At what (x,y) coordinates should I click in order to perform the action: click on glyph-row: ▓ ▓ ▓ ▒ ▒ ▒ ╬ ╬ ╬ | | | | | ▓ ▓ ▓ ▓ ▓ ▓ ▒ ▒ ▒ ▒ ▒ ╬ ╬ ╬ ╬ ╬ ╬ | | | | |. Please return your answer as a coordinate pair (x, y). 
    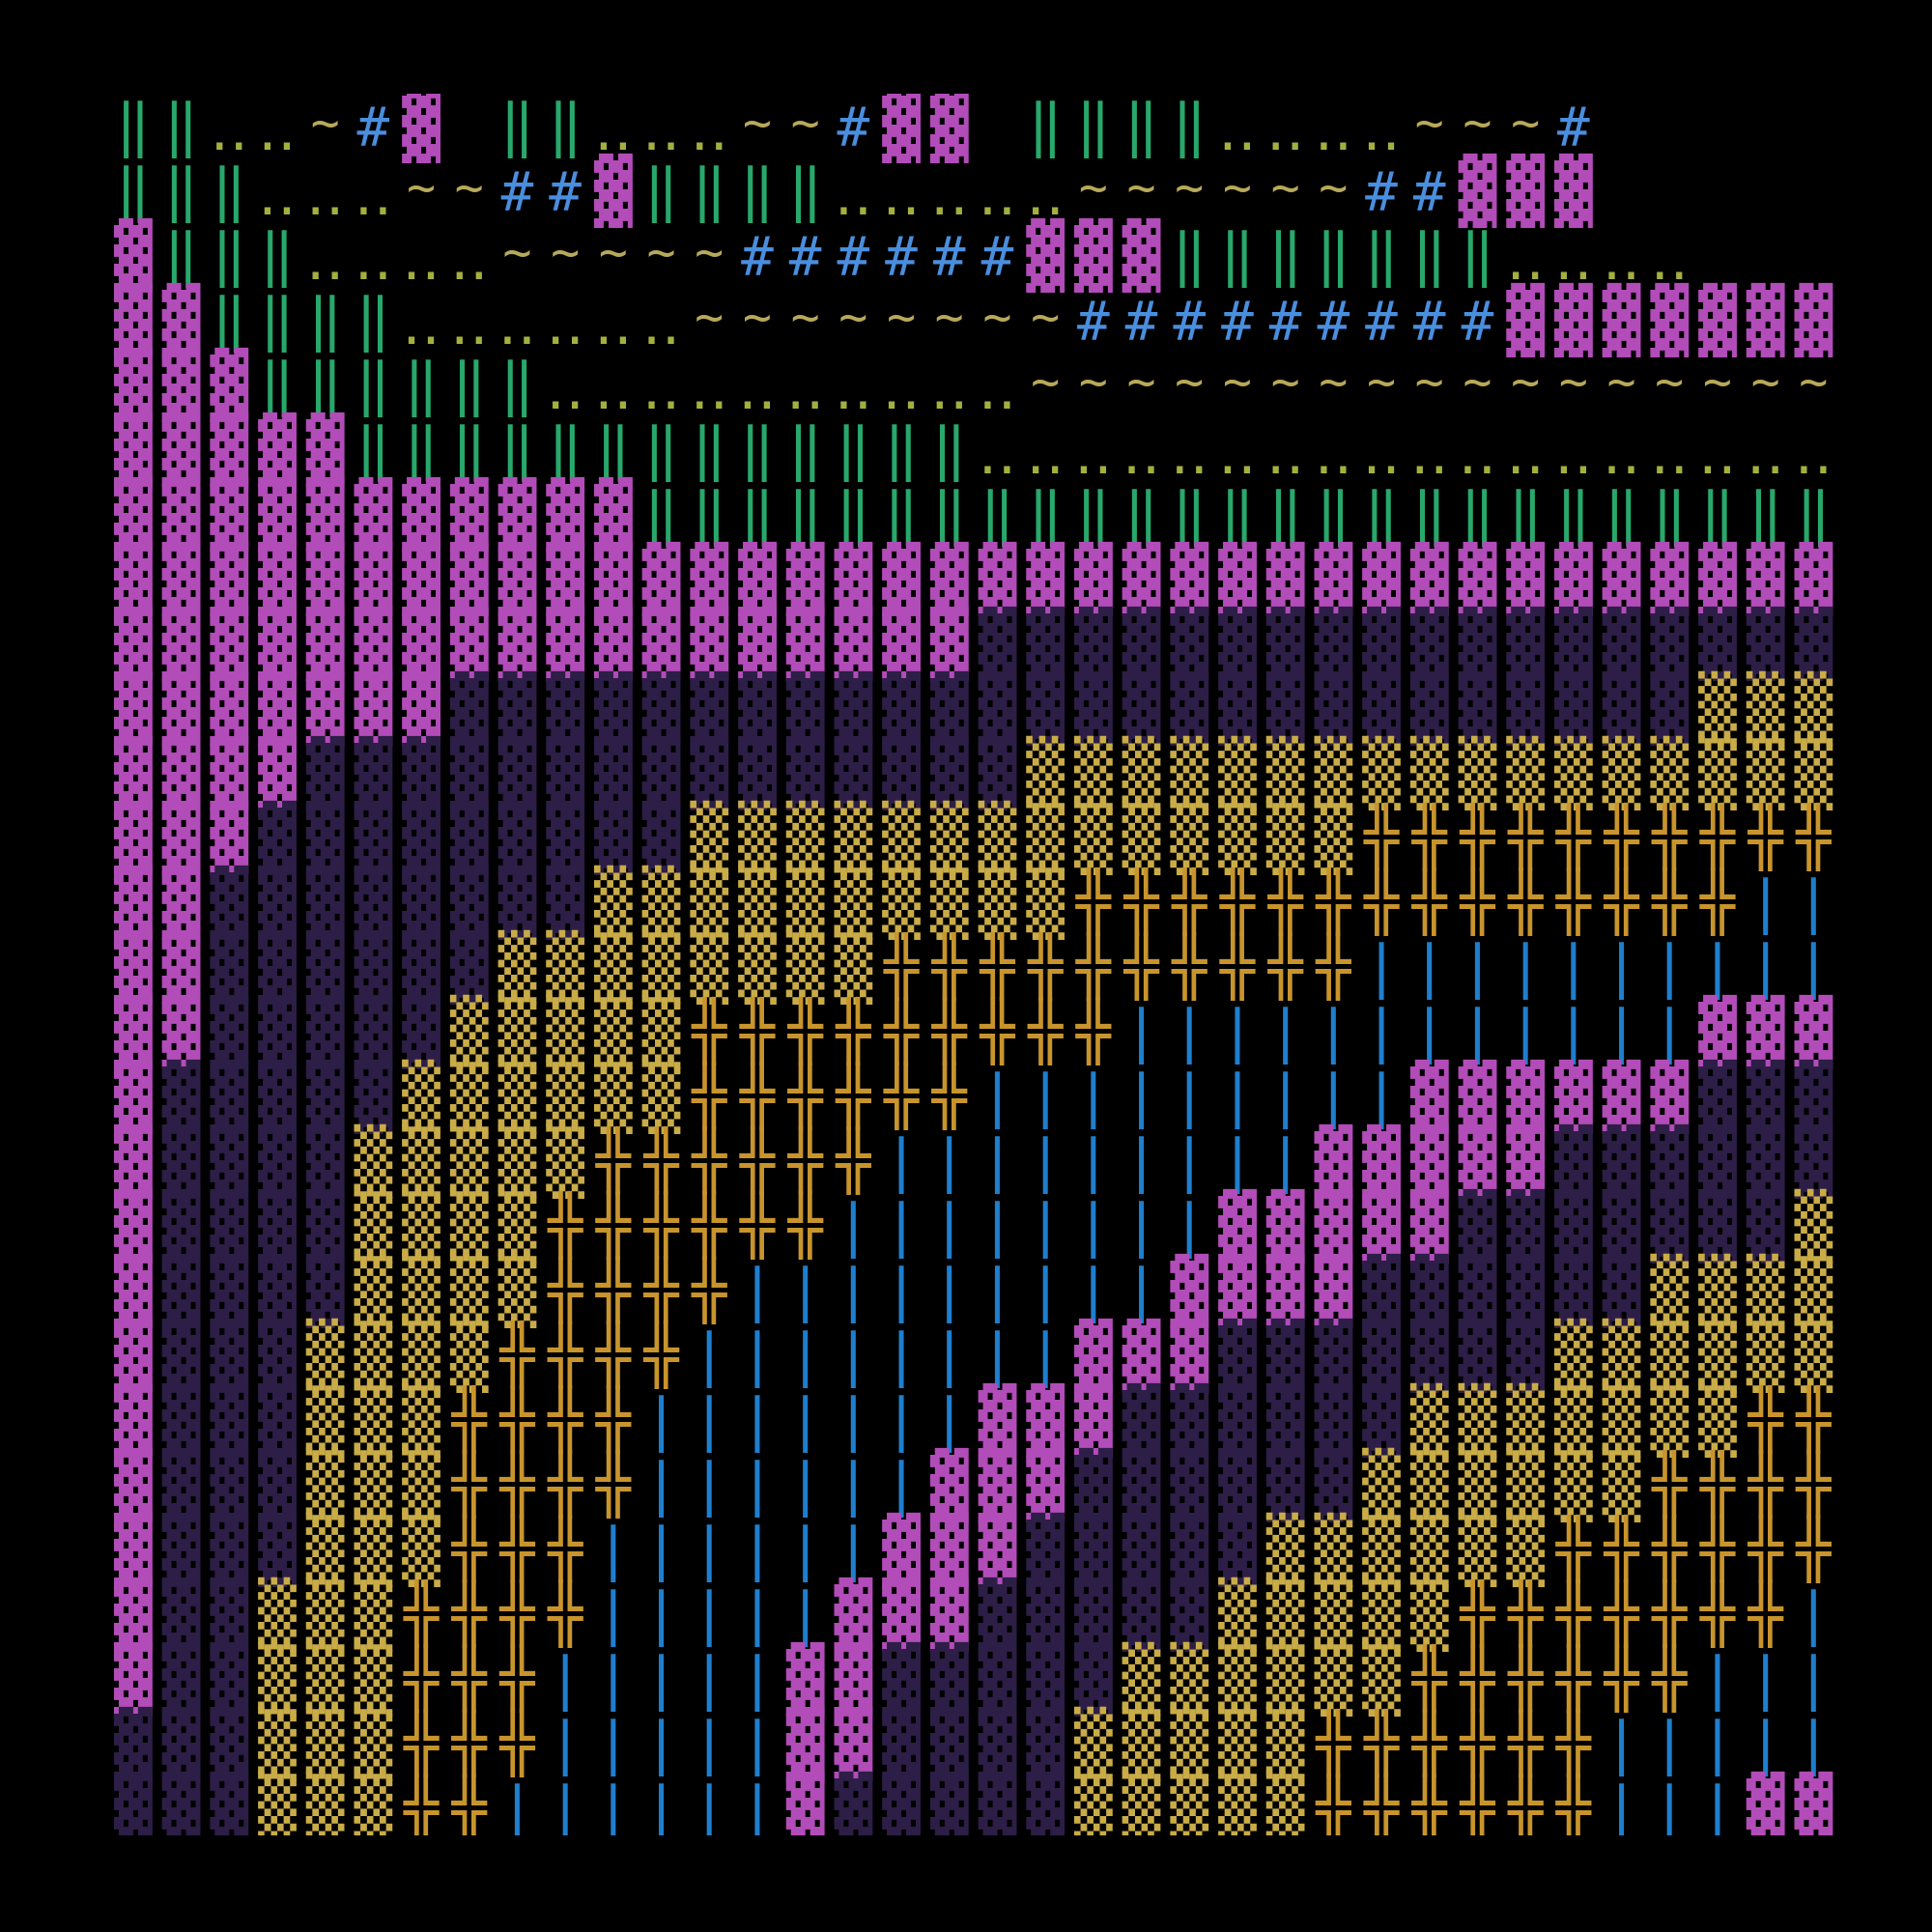
    Looking at the image, I should click on (972, 1744).